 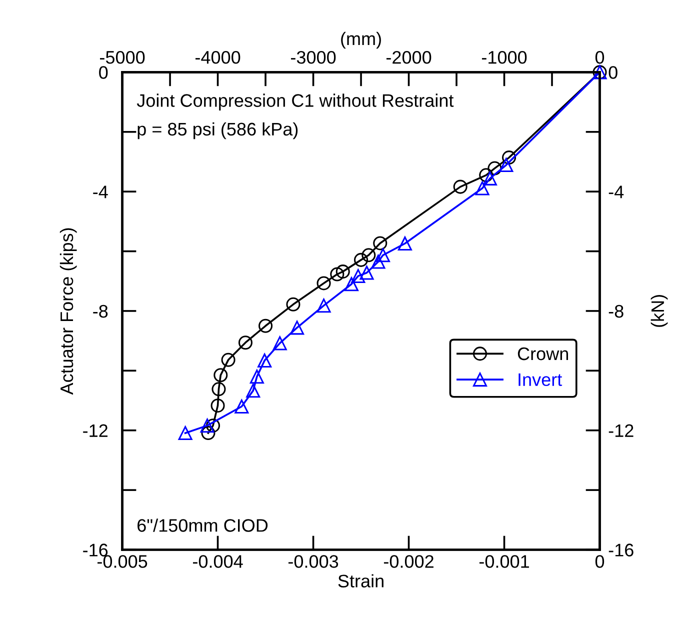 I want to click on x2-tick-label: -3000, so click(x=313, y=57).